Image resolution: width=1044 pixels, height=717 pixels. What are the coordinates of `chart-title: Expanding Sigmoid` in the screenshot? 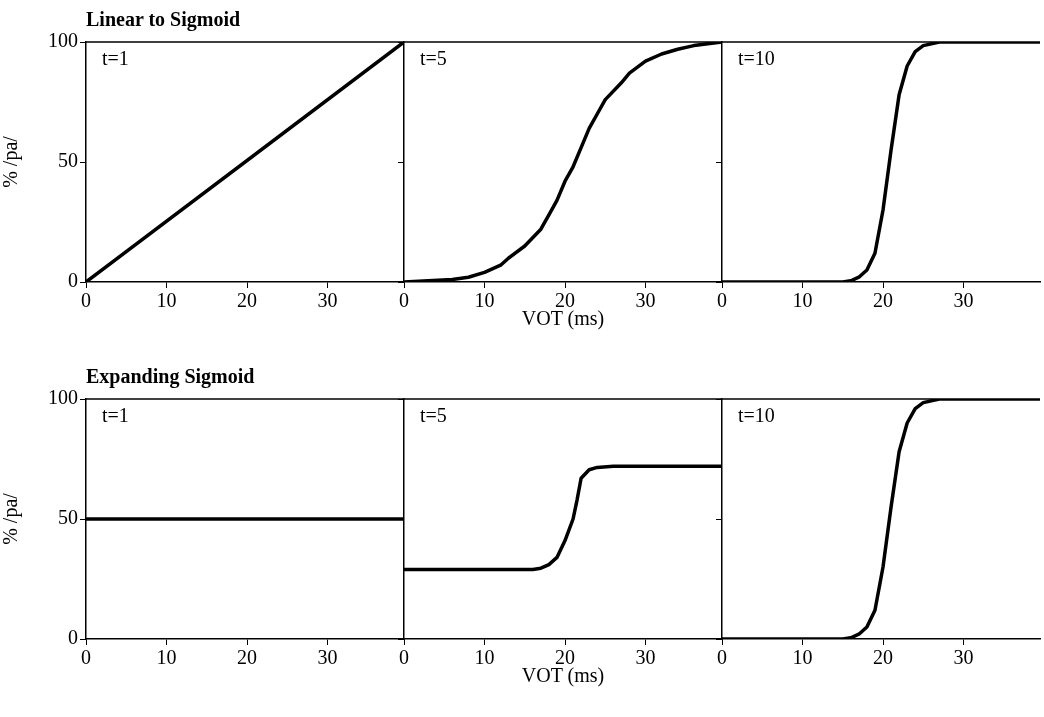 It's located at (170, 376).